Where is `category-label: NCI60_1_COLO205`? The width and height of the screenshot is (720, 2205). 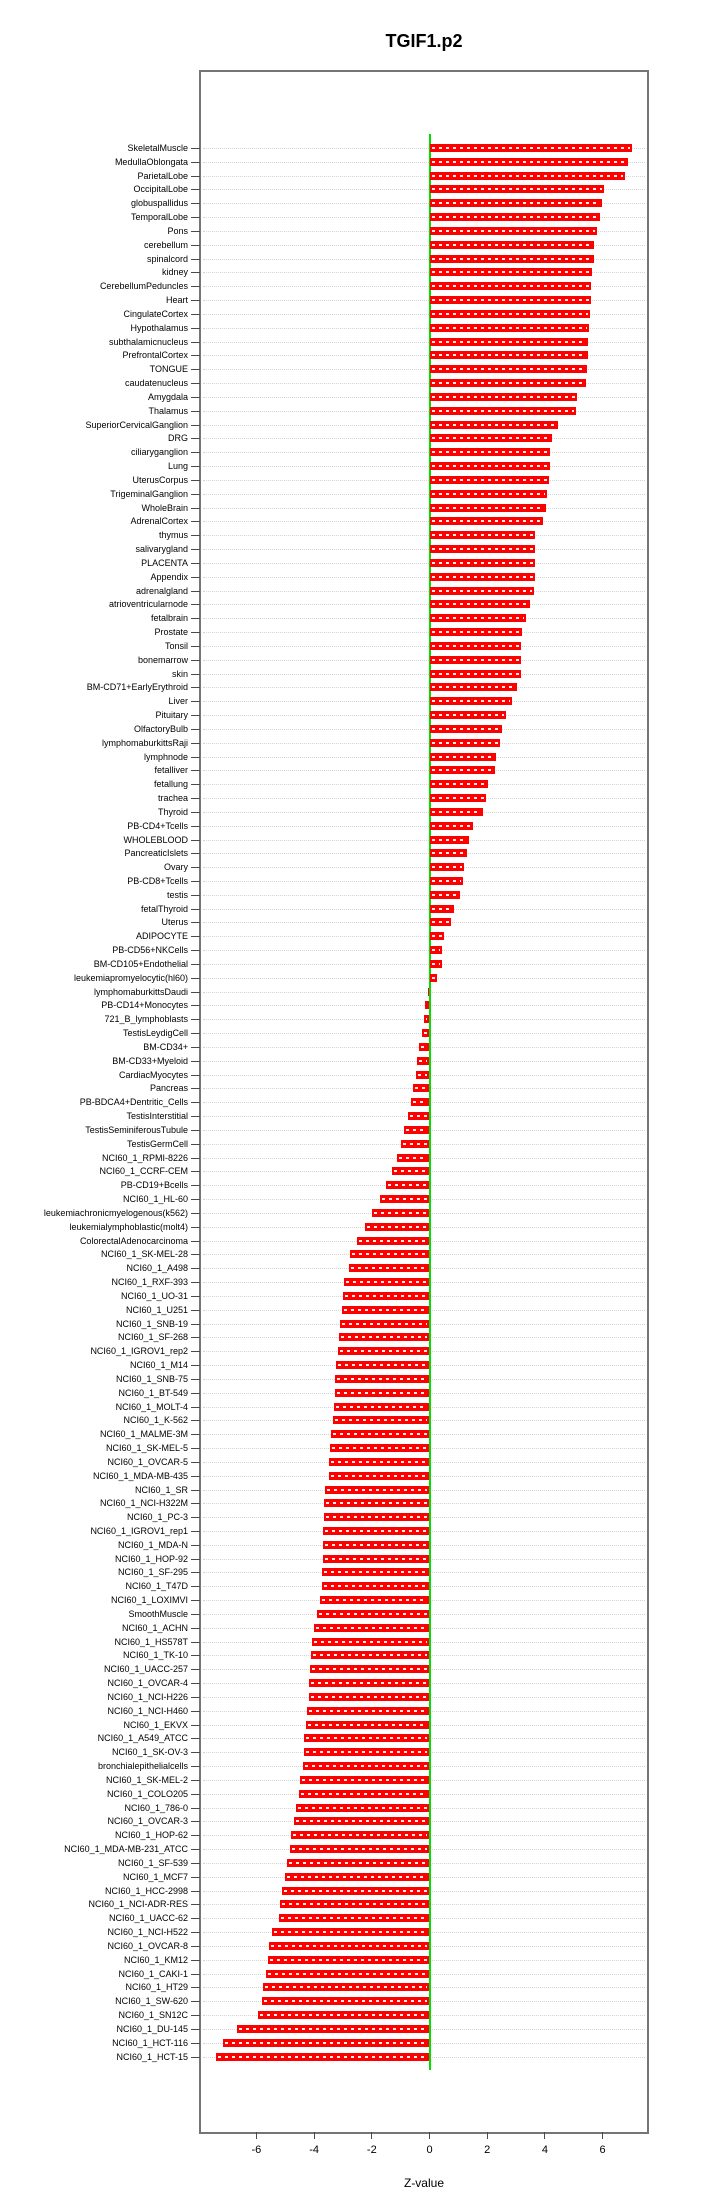
category-label: NCI60_1_COLO205 is located at coordinates (147, 1793).